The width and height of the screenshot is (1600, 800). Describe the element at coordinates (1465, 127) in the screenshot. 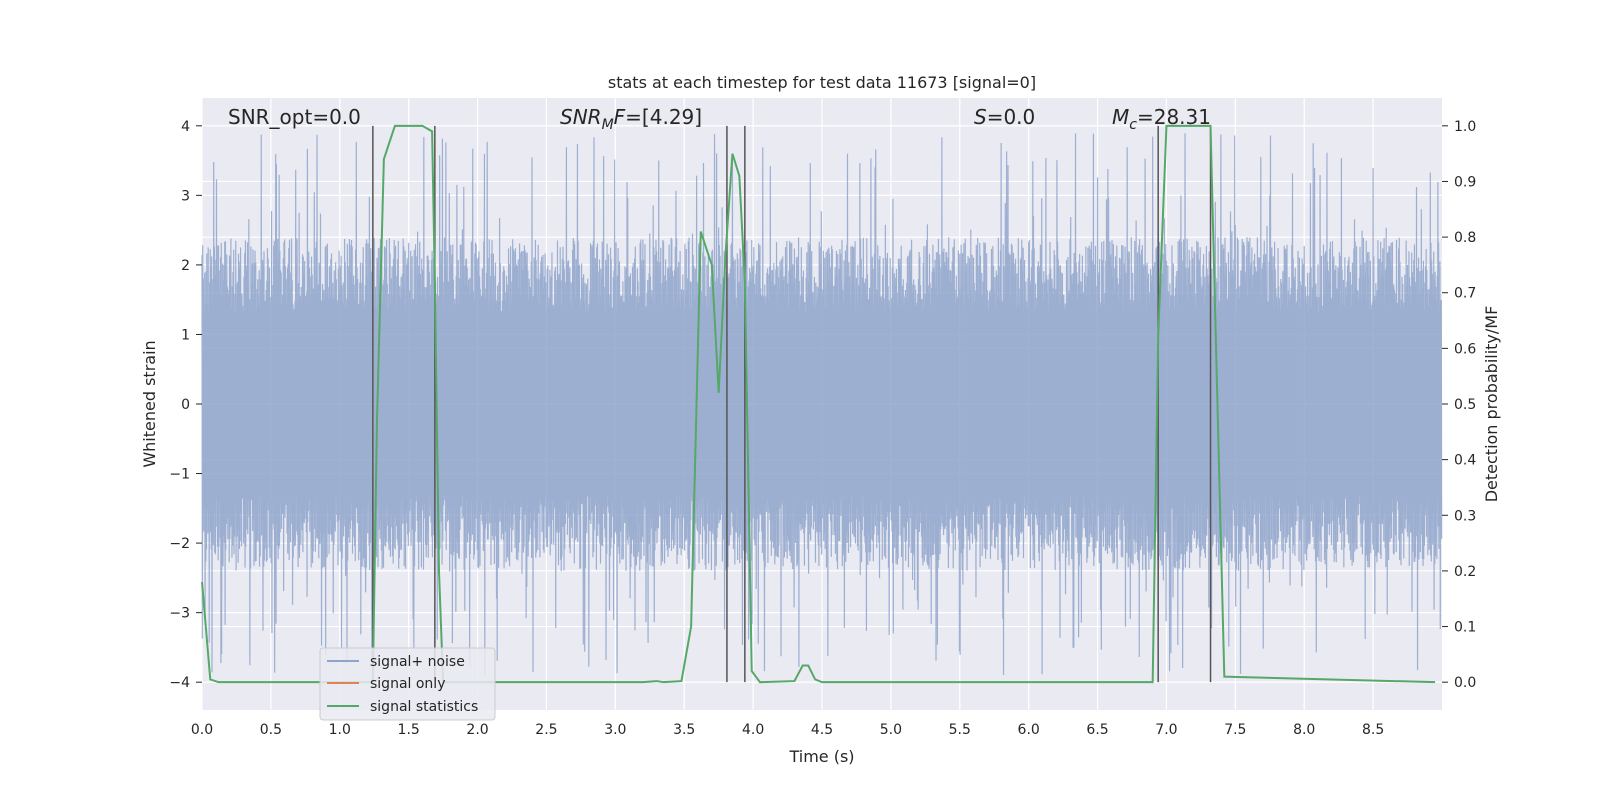

I see `y-right-tick-label: 1.0` at that location.